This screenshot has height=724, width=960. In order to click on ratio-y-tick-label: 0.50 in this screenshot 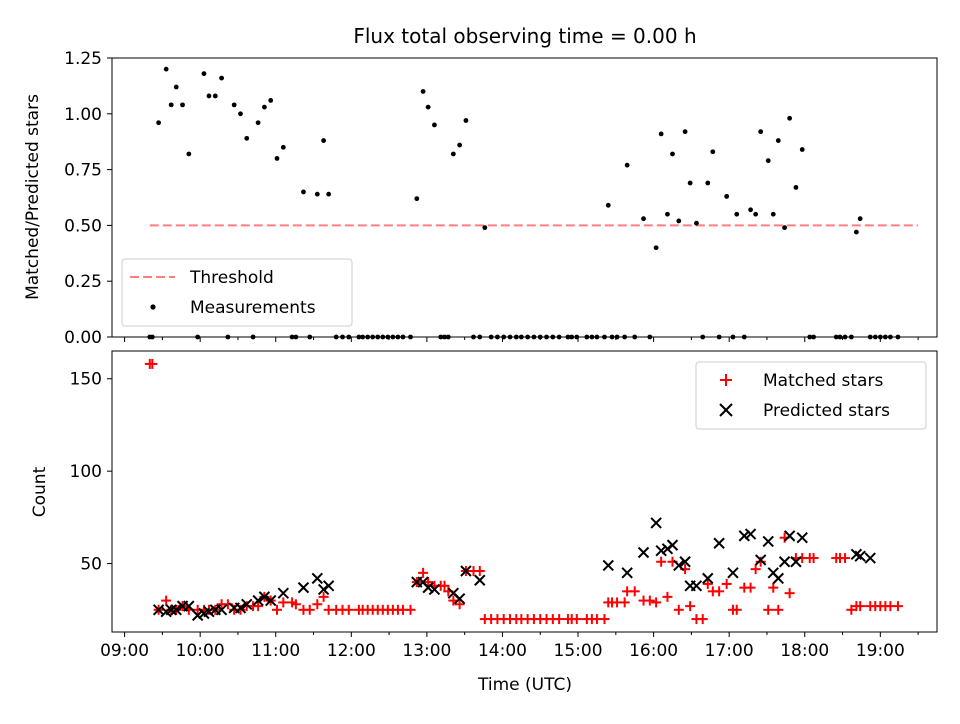, I will do `click(83, 226)`.